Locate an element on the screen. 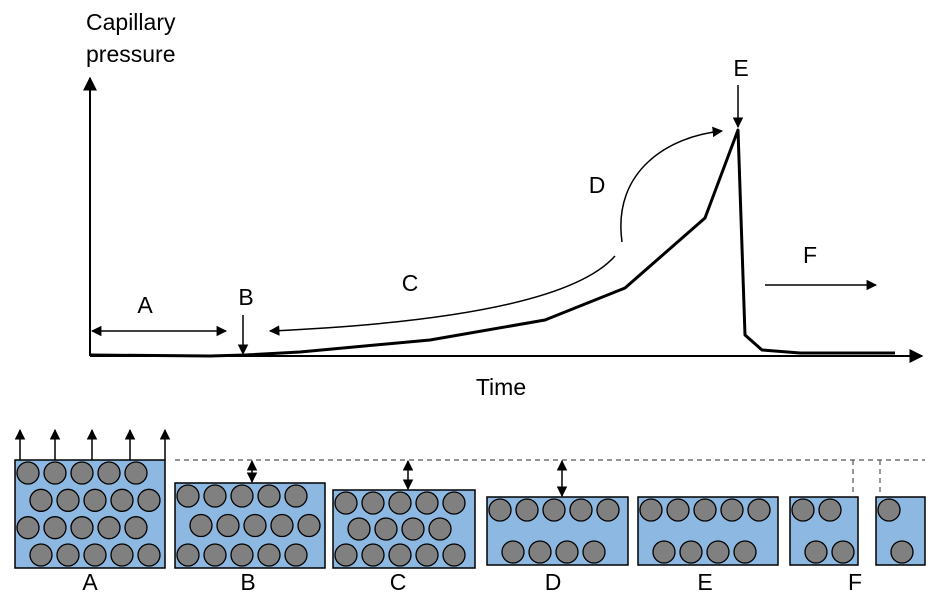  y-axis-label: Capillary is located at coordinates (131, 22).